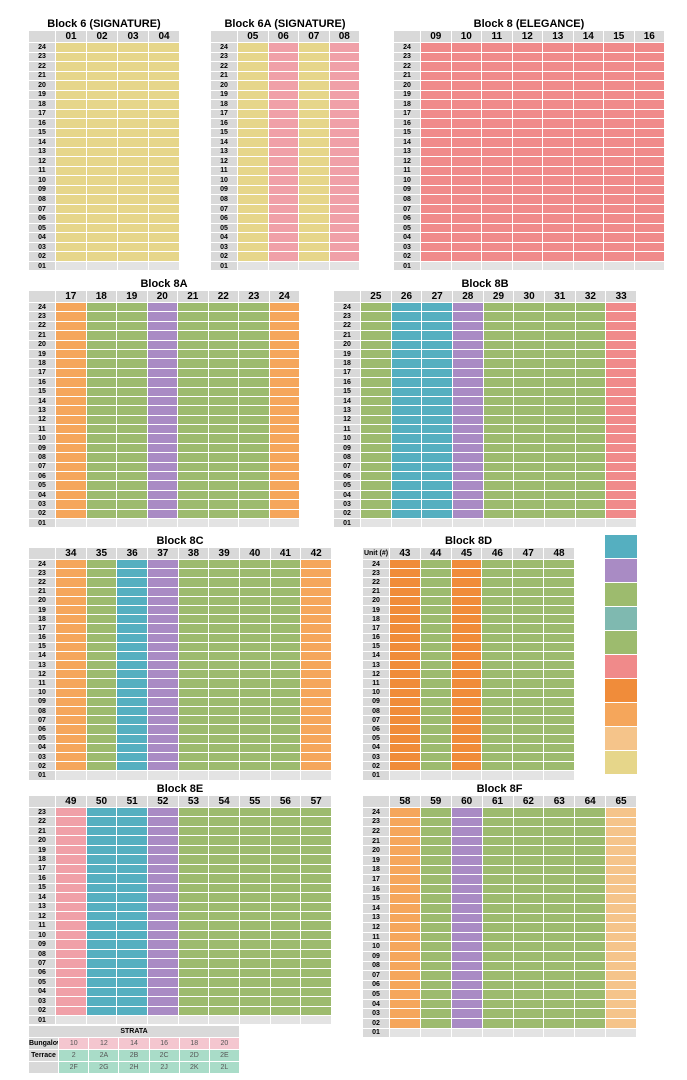 Image resolution: width=687 pixels, height=1080 pixels. What do you see at coordinates (42, 209) in the screenshot?
I see `floor-number: 07` at bounding box center [42, 209].